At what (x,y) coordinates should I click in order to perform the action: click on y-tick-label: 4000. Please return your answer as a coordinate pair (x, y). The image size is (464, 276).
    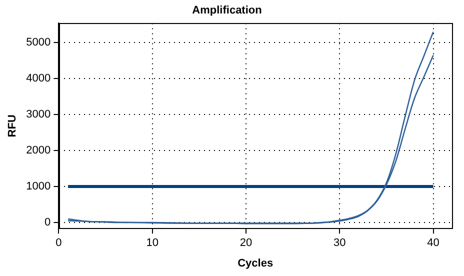
    Looking at the image, I should click on (38, 78).